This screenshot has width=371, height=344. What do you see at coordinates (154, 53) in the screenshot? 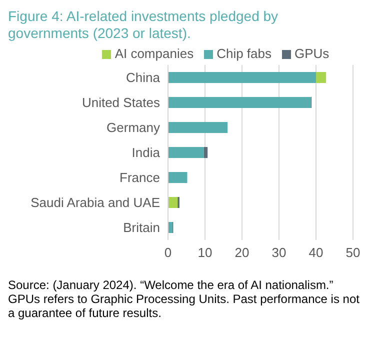
I see `legend-label: AI companies` at bounding box center [154, 53].